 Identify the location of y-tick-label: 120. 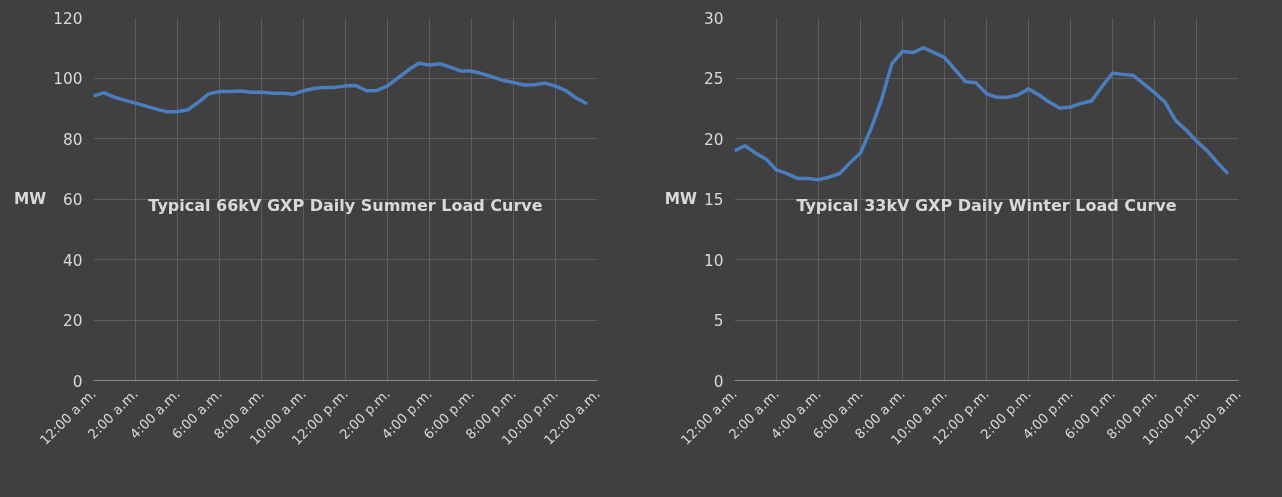
(68, 18).